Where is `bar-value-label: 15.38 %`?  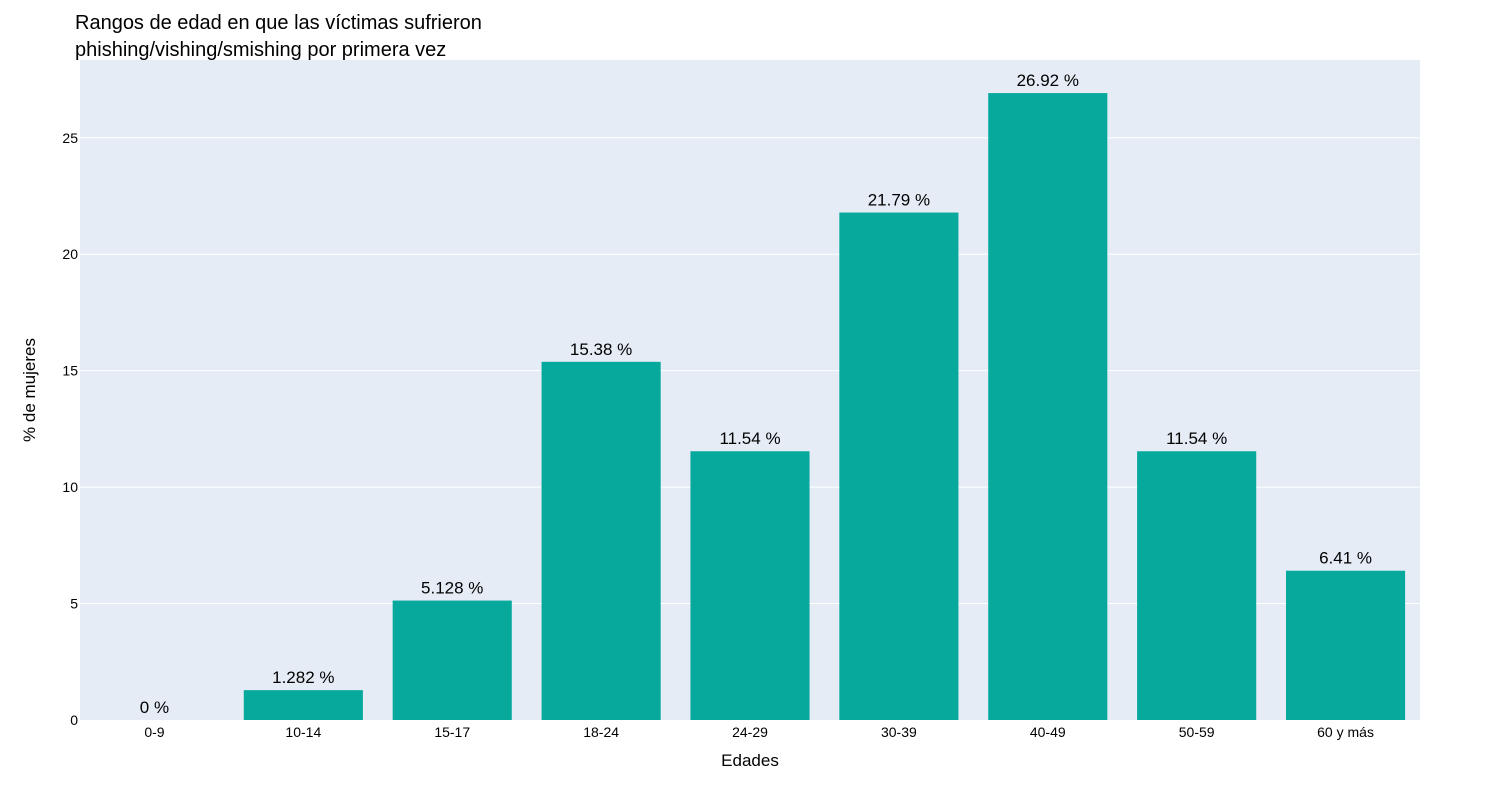 bar-value-label: 15.38 % is located at coordinates (601, 349).